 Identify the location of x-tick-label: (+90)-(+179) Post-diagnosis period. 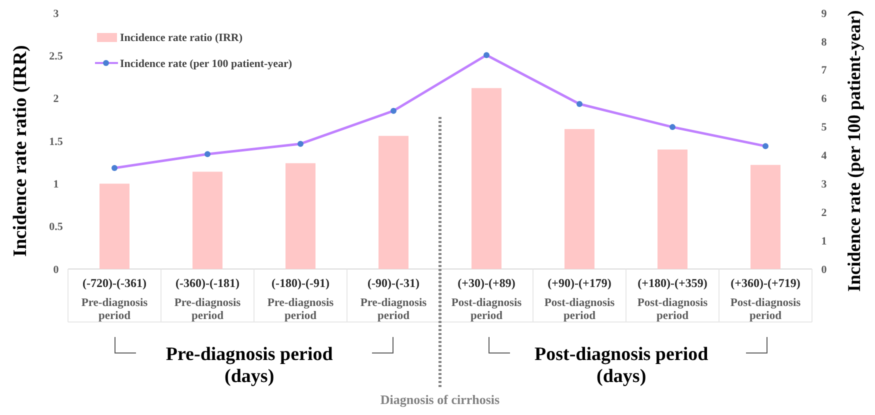
(580, 299).